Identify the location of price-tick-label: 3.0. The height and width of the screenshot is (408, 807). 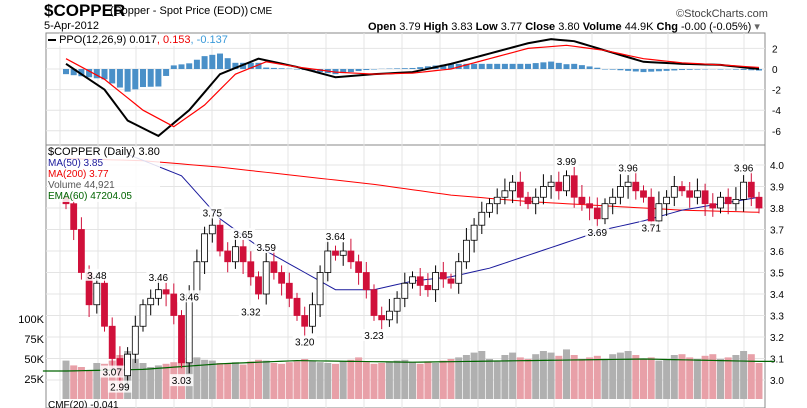
(777, 381).